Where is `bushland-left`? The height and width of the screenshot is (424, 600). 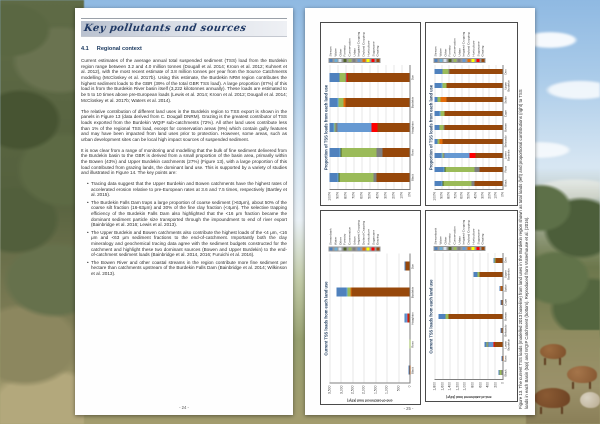
bushland-left is located at coordinates (42, 212).